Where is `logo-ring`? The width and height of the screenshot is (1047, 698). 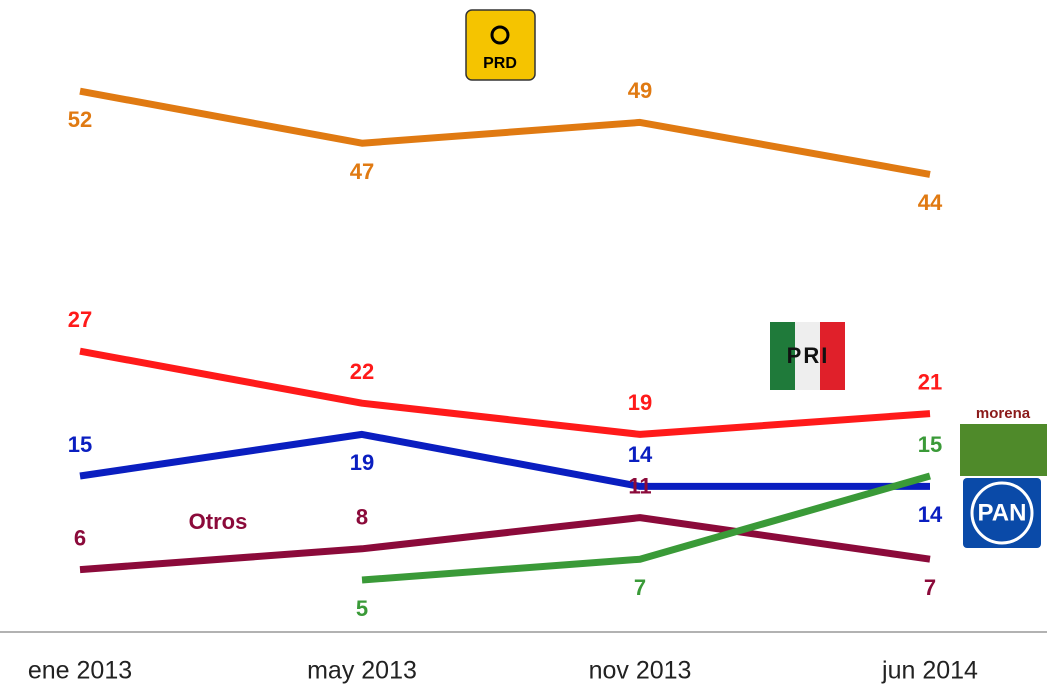
logo-ring is located at coordinates (1002, 513).